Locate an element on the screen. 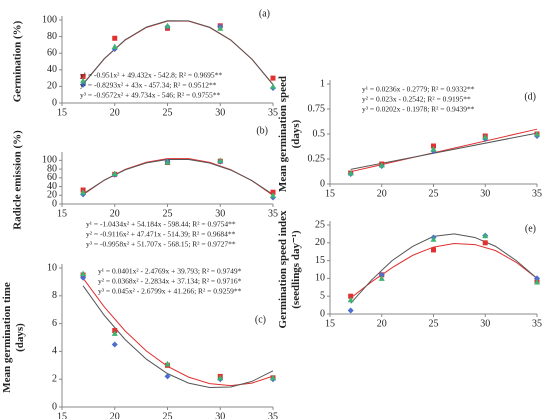 The height and width of the screenshot is (419, 554). y-axis-label: Radicle emission (%) is located at coordinates (18, 180).